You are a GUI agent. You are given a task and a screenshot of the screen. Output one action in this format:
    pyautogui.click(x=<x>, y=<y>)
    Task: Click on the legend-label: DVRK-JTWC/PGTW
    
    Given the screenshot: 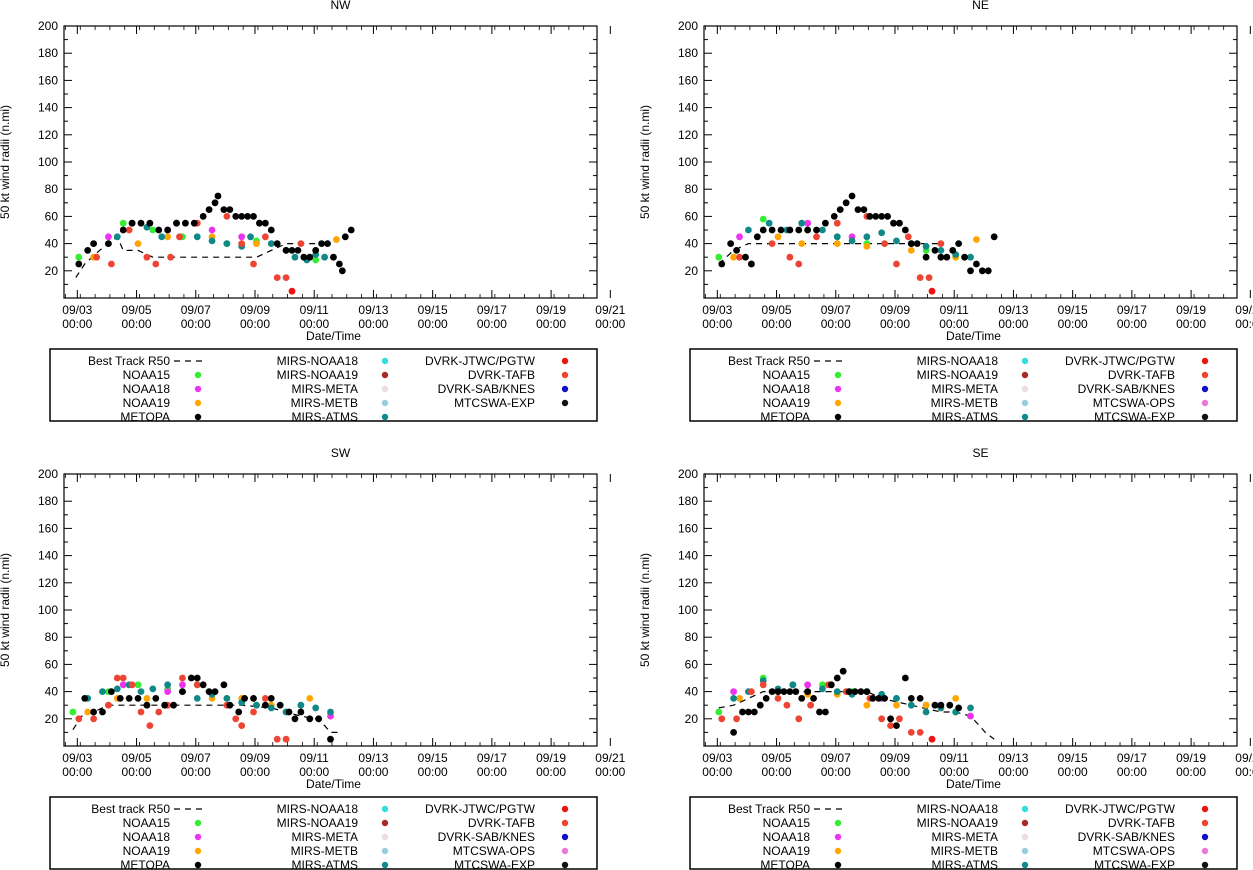 What is the action you would take?
    pyautogui.click(x=480, y=809)
    